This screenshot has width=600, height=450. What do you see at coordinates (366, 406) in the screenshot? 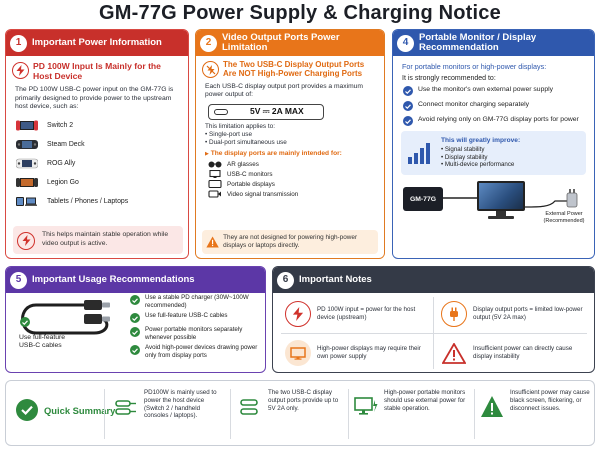
I see `monitor-power-icon` at bounding box center [366, 406].